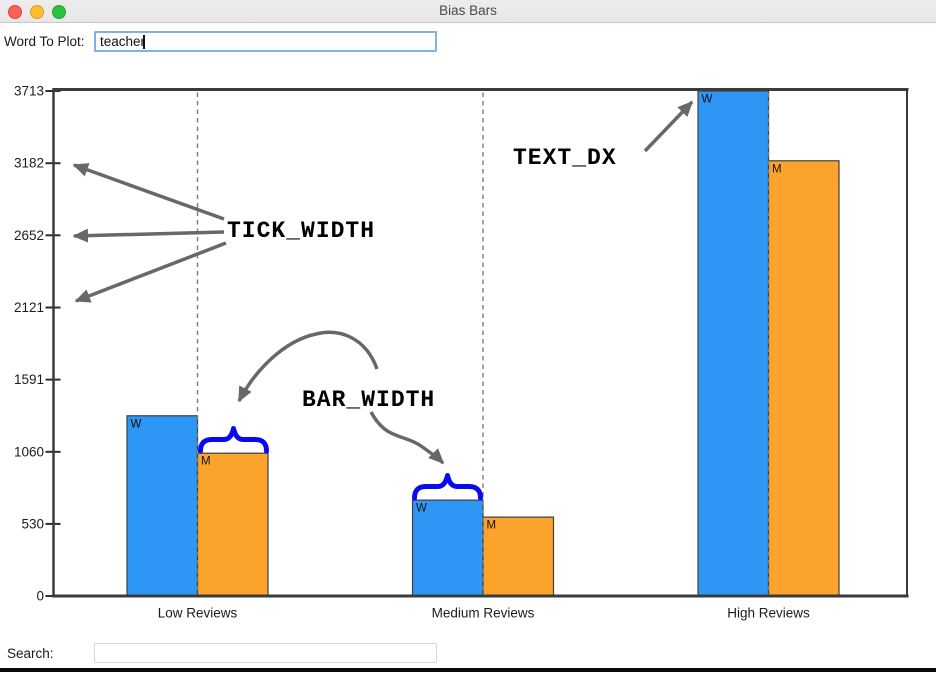  I want to click on y-tick-label: 2121, so click(29, 307).